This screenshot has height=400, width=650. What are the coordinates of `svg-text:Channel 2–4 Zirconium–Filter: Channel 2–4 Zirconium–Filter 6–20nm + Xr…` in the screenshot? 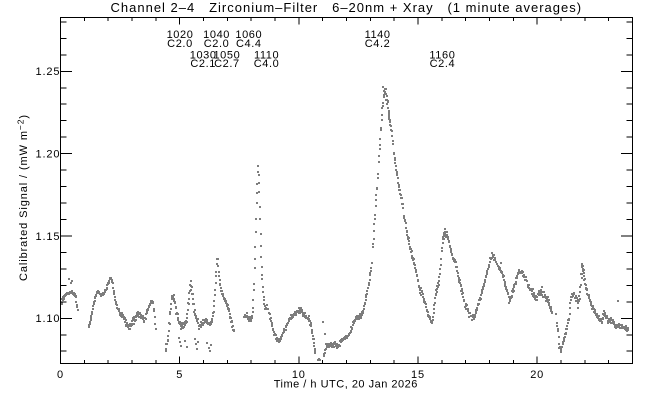 It's located at (347, 7).